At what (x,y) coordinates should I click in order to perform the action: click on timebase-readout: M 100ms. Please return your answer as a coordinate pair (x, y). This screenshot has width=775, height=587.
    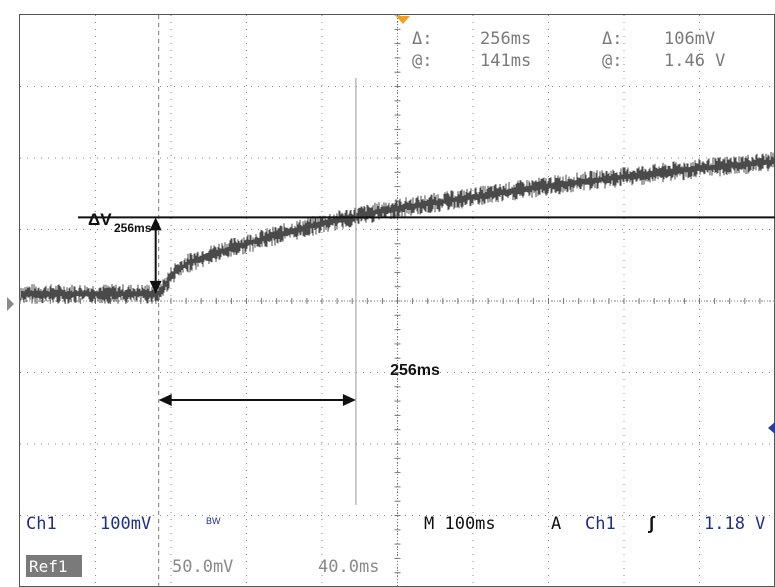
    Looking at the image, I should click on (460, 524).